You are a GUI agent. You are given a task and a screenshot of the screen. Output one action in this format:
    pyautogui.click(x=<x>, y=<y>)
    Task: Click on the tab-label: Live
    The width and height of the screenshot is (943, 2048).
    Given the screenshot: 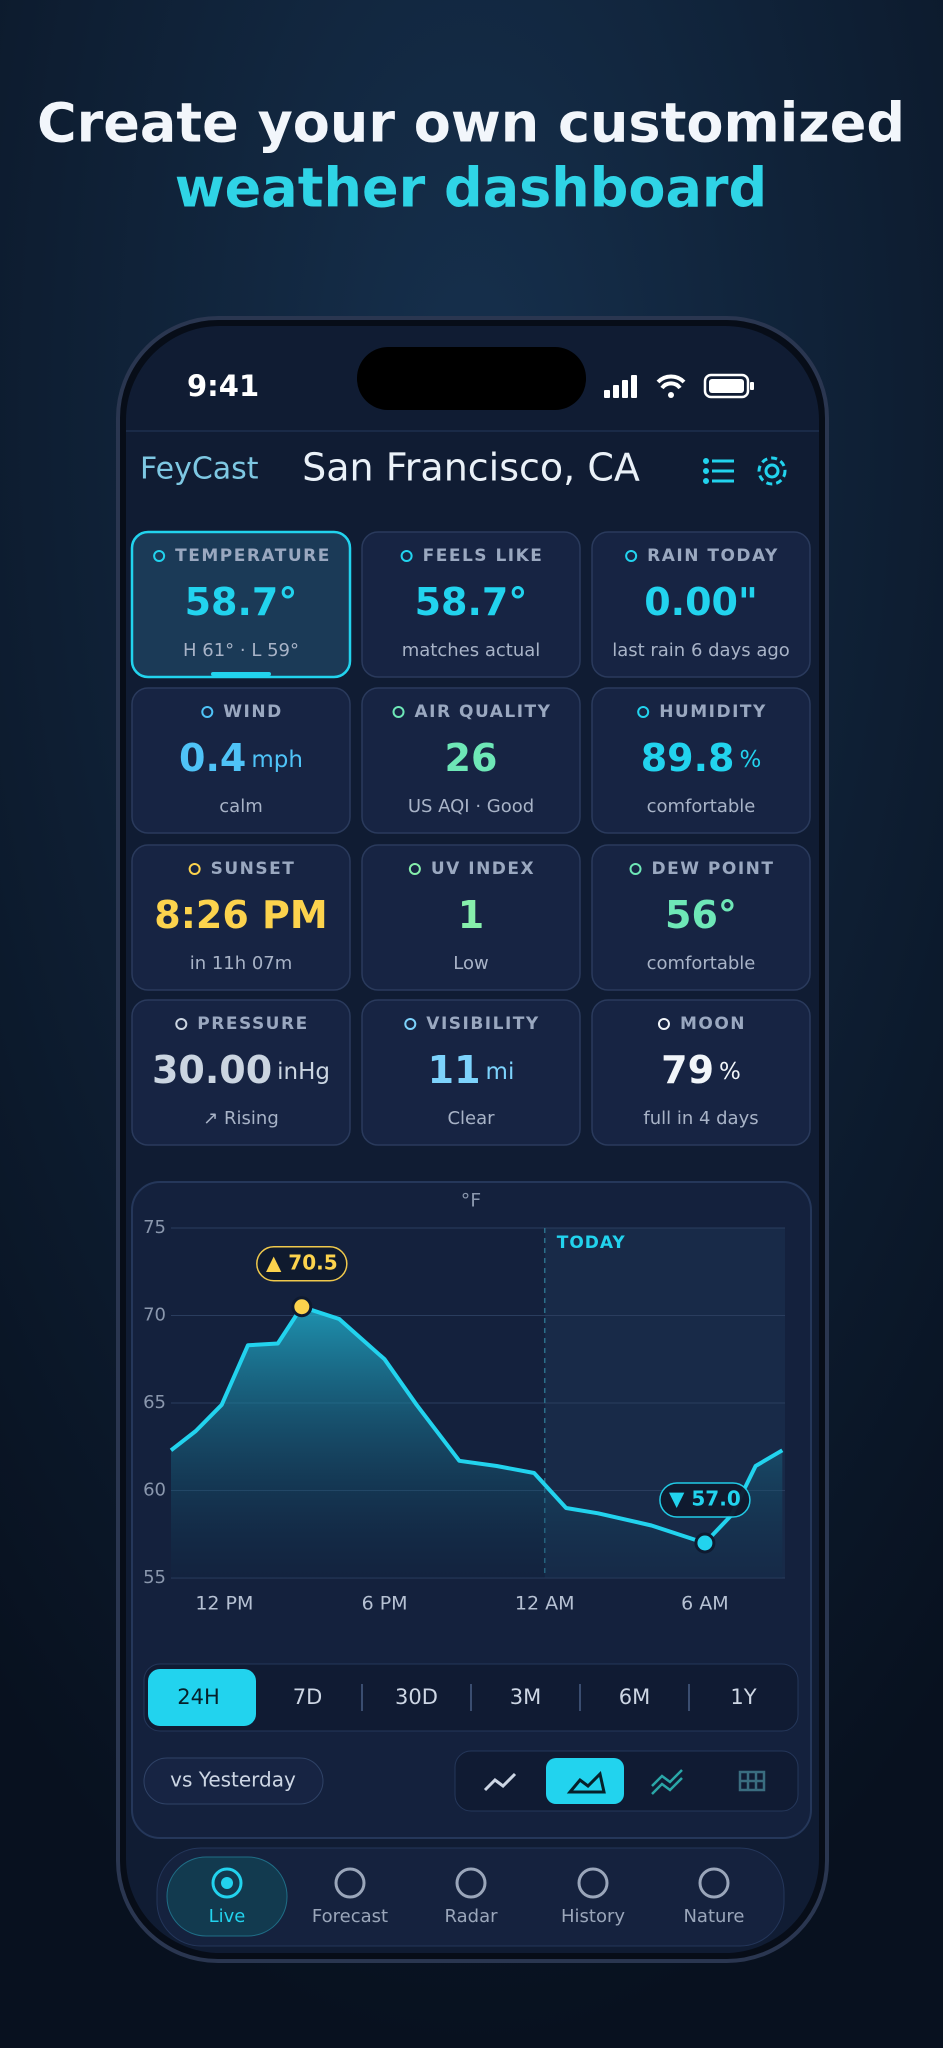 What is the action you would take?
    pyautogui.click(x=227, y=1916)
    